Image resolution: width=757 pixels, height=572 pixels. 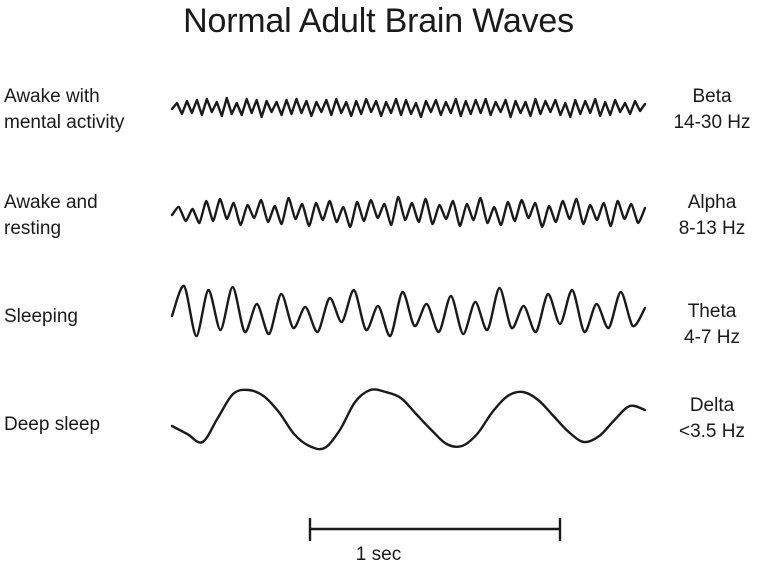 I want to click on state-label-alpha: Awake and resting, so click(x=51, y=215).